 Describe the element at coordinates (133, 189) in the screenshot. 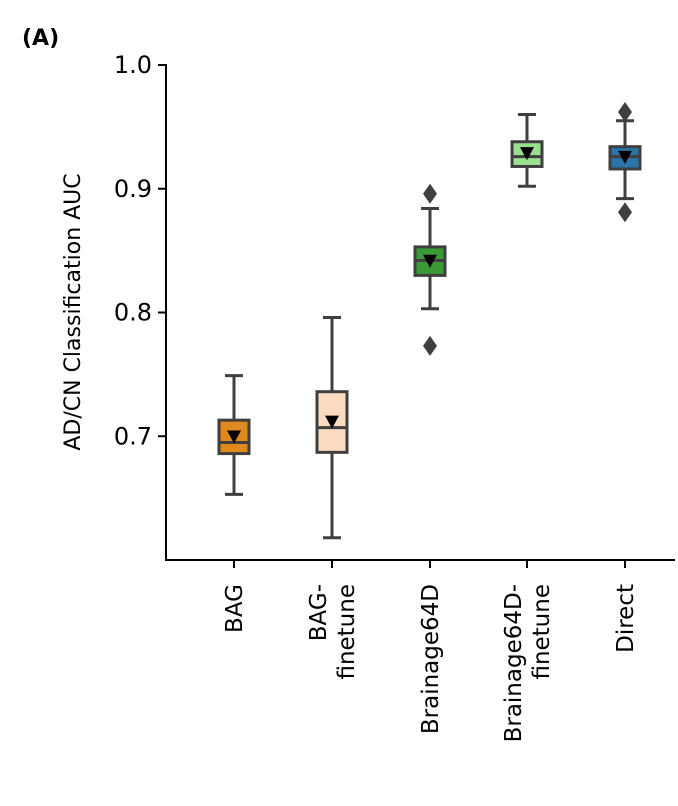

I see `y-tick-label: 0.9` at that location.